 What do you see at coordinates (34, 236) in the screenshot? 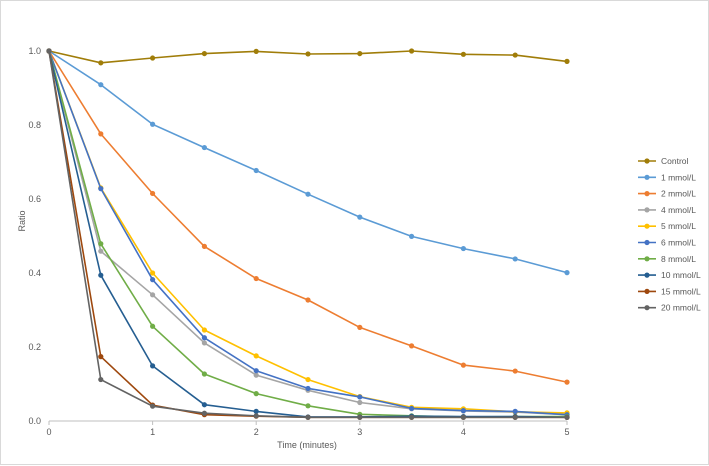
I see `y-tick-labels: 0.0 0.2 0.4 0.6 0.8 1.0` at bounding box center [34, 236].